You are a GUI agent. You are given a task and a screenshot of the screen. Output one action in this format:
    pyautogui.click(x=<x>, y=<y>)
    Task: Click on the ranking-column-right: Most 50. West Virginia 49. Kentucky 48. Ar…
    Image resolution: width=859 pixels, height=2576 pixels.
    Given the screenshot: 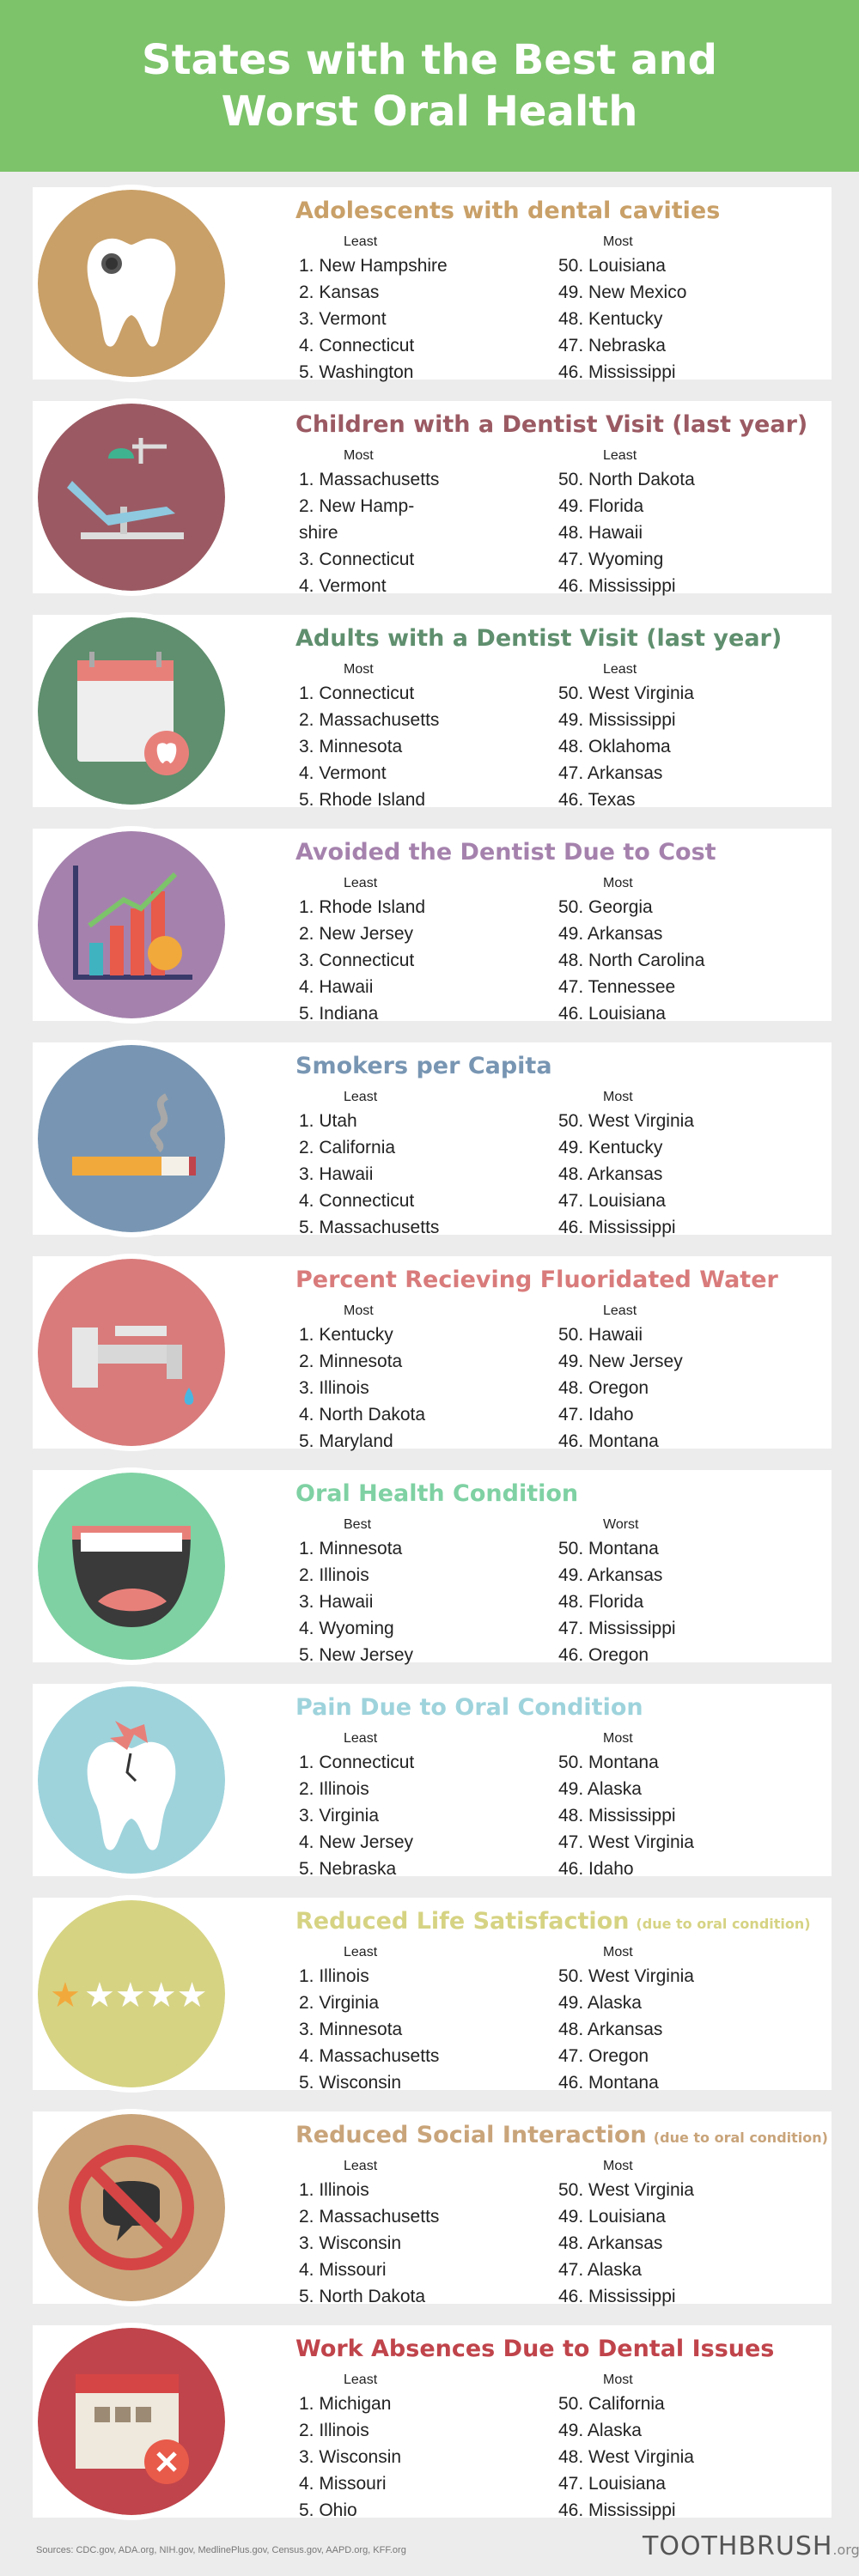 What is the action you would take?
    pyautogui.click(x=682, y=1164)
    